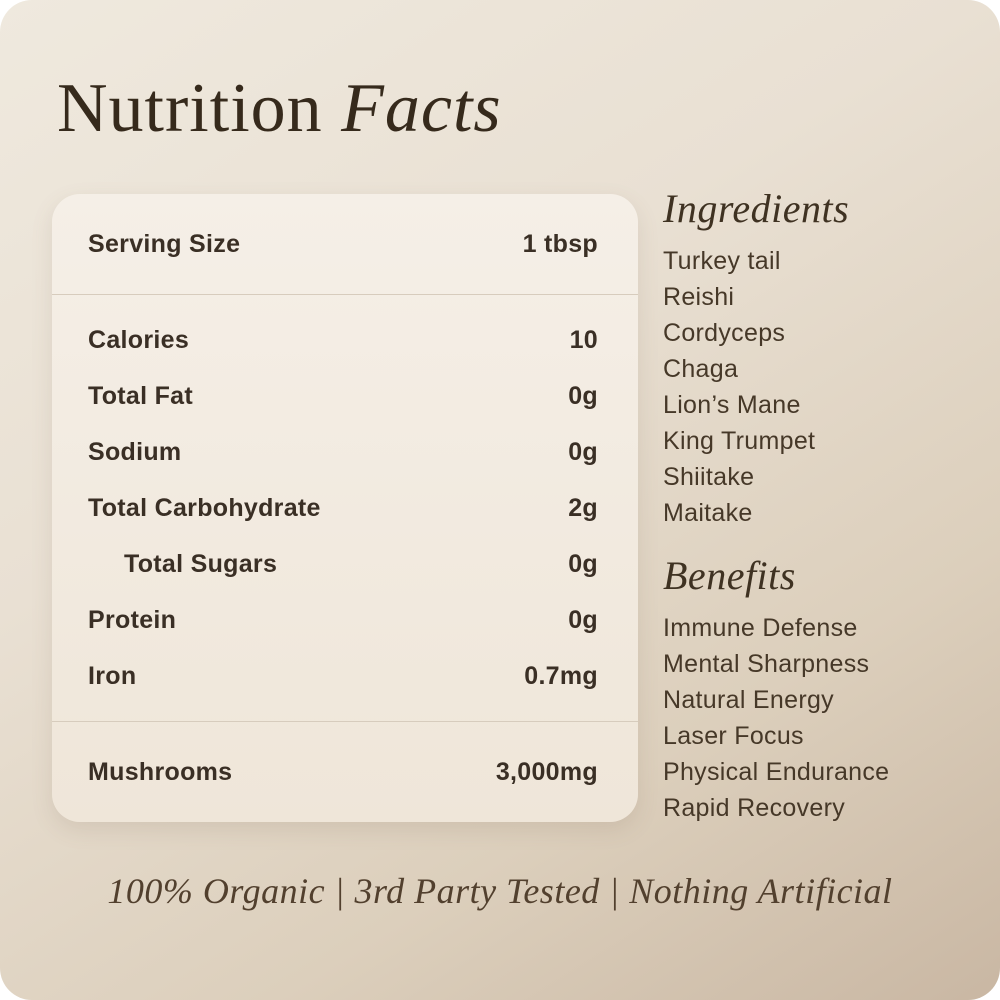  What do you see at coordinates (760, 628) in the screenshot?
I see `list-item: Immune Defense` at bounding box center [760, 628].